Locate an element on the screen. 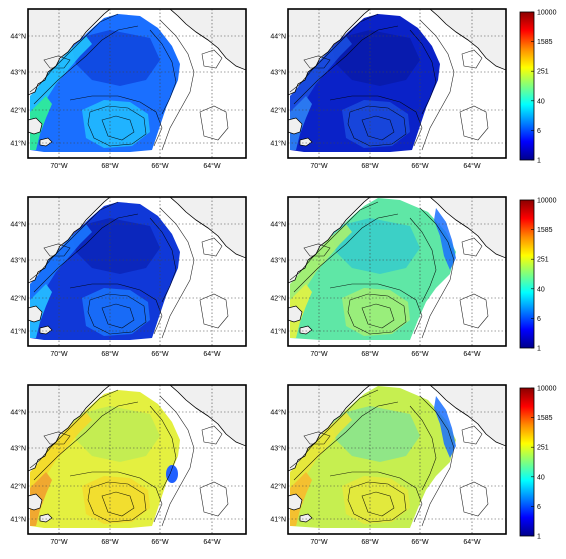 The image size is (566, 559). map-panel-r3c1: 44°N 43°N 42°N 41°N 70°W 68°W 66°W 64°W is located at coordinates (125, 467).